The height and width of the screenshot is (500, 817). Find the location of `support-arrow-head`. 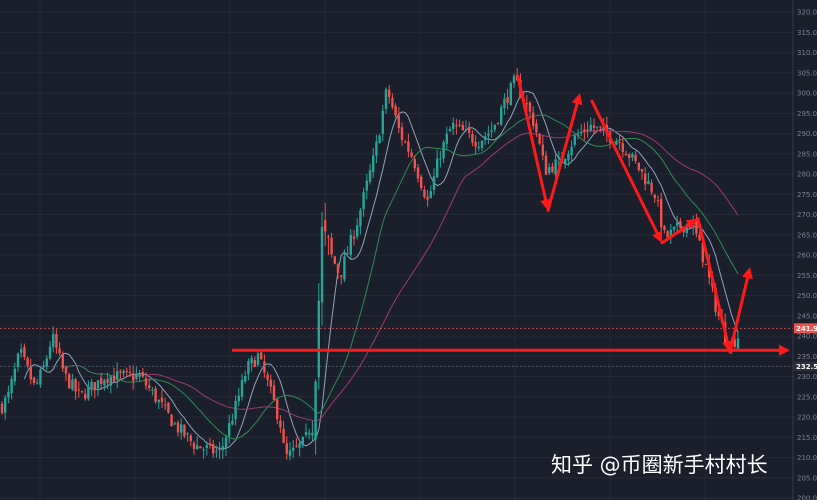

support-arrow-head is located at coordinates (784, 350).